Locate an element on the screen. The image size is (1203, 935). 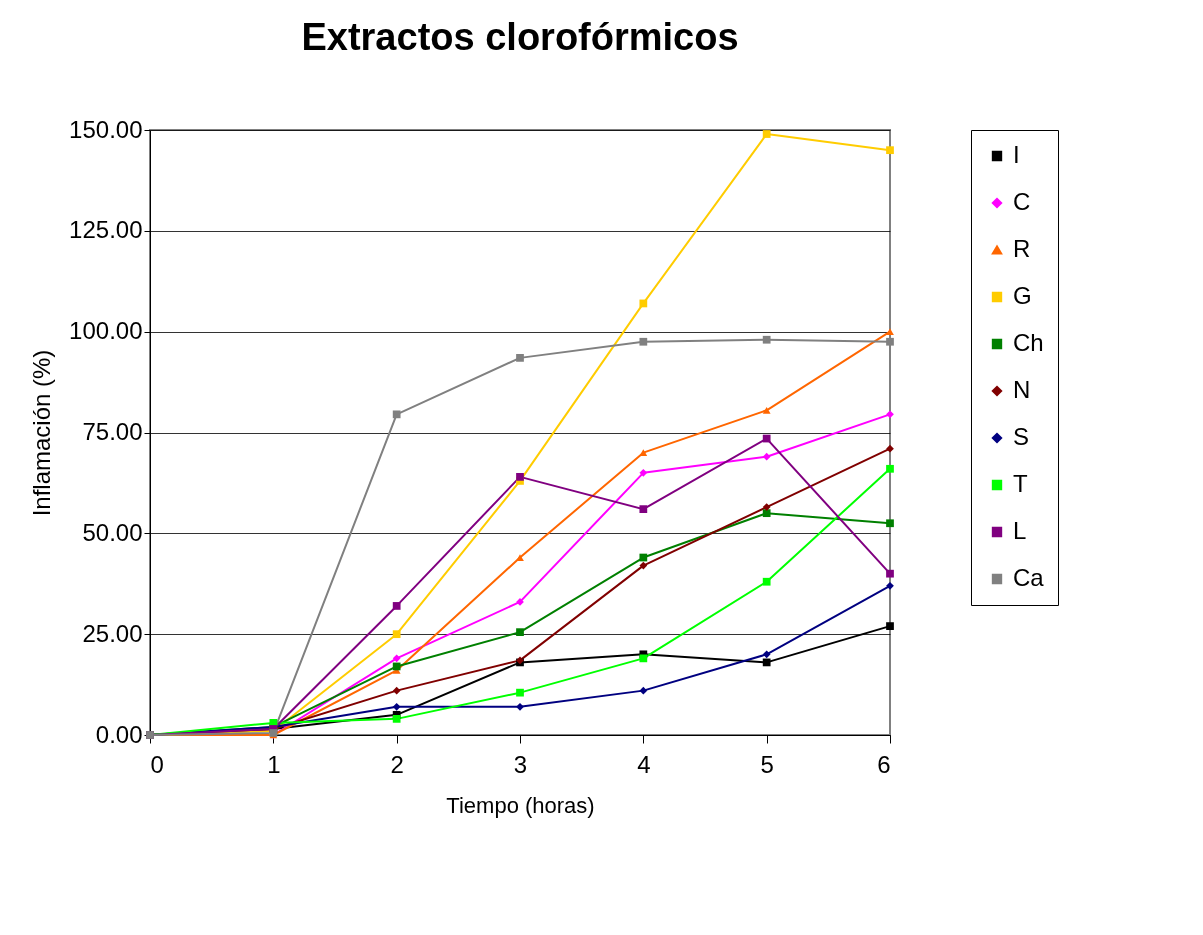
legend-label: N is located at coordinates (1022, 389).